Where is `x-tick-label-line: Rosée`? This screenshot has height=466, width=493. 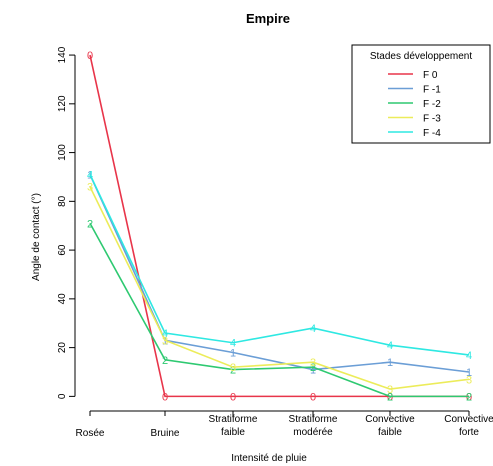 x-tick-label-line: Rosée is located at coordinates (90, 433).